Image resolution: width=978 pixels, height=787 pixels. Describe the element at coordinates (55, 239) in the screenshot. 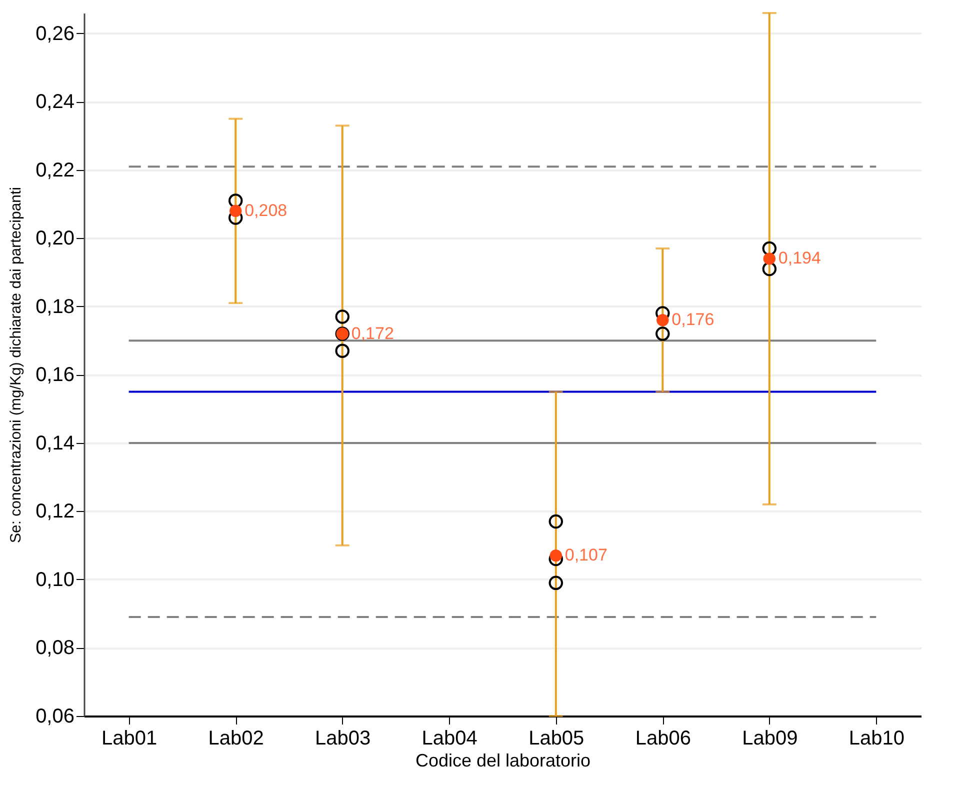

I see `y-tick-label: 0,20` at that location.